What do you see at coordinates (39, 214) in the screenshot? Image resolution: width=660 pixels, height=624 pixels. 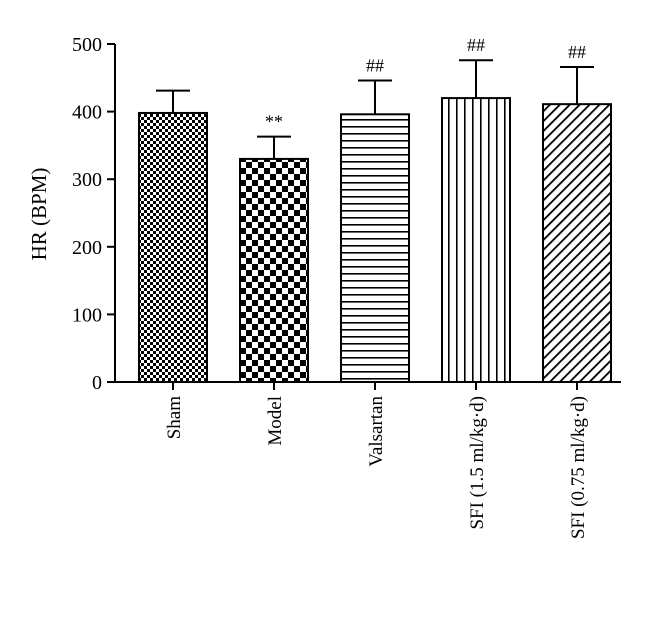 I see `y-axis-title: HR (BPM)` at bounding box center [39, 214].